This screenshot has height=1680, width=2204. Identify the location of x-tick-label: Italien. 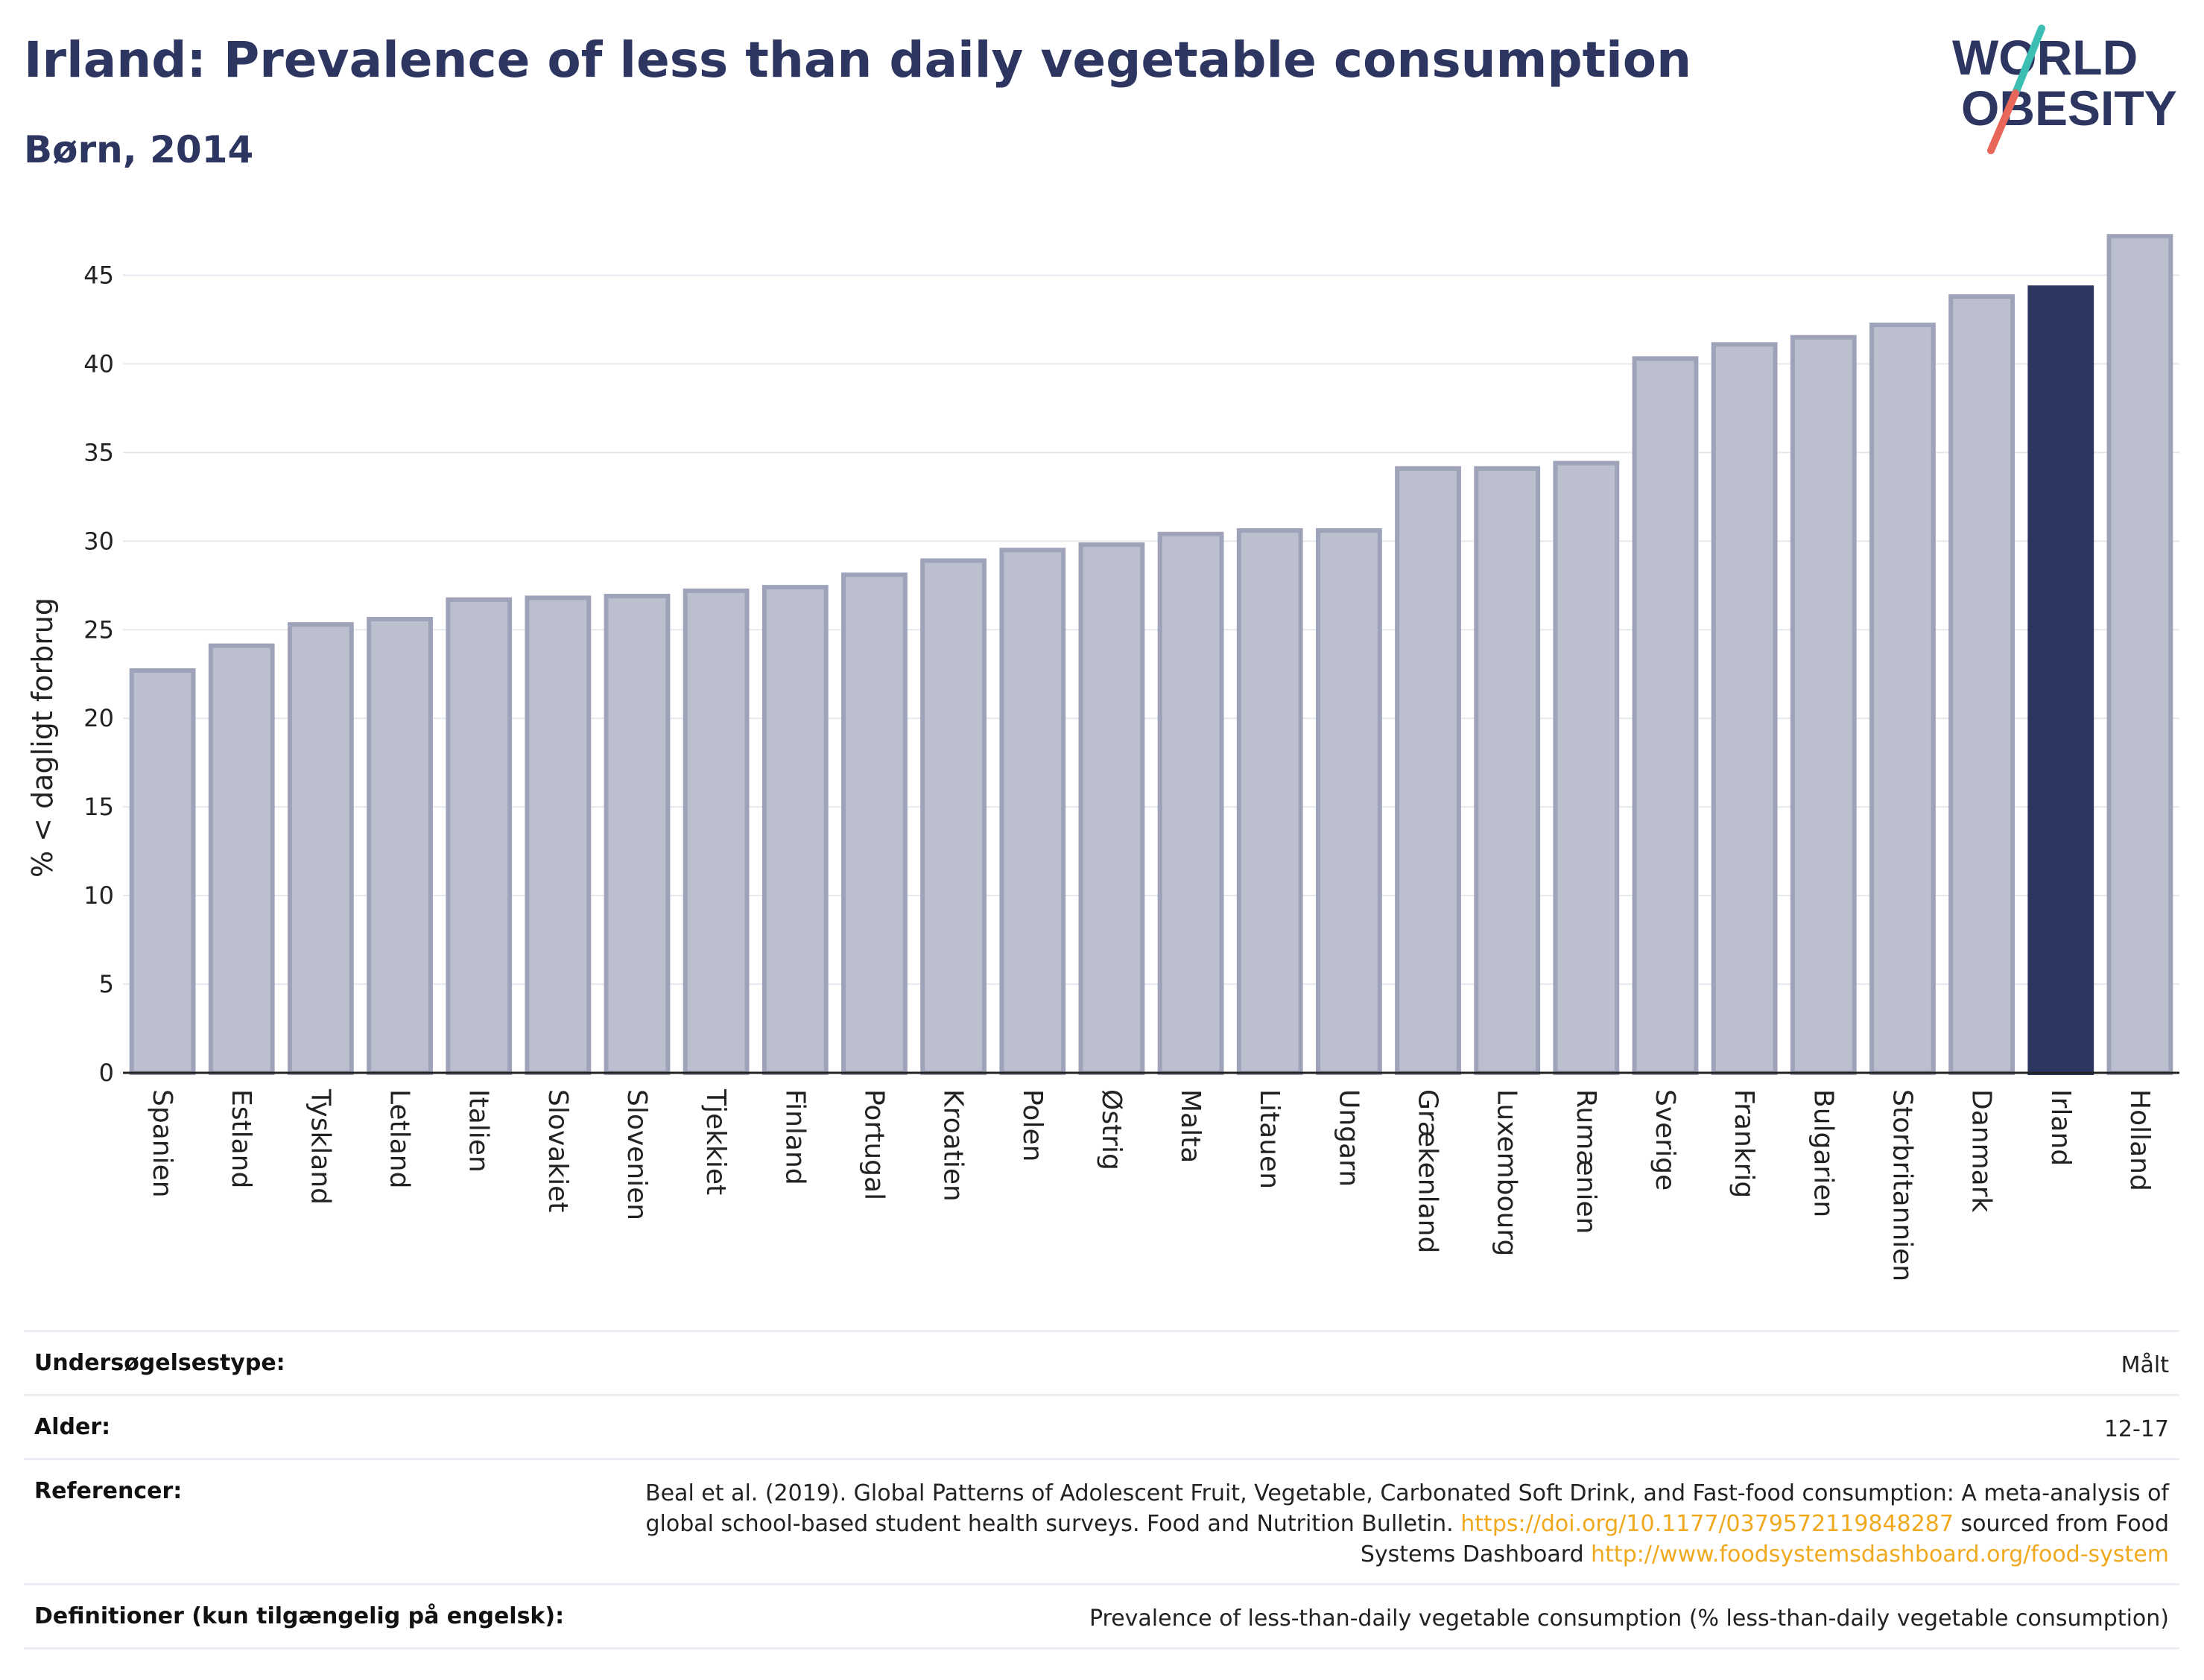
(478, 1131).